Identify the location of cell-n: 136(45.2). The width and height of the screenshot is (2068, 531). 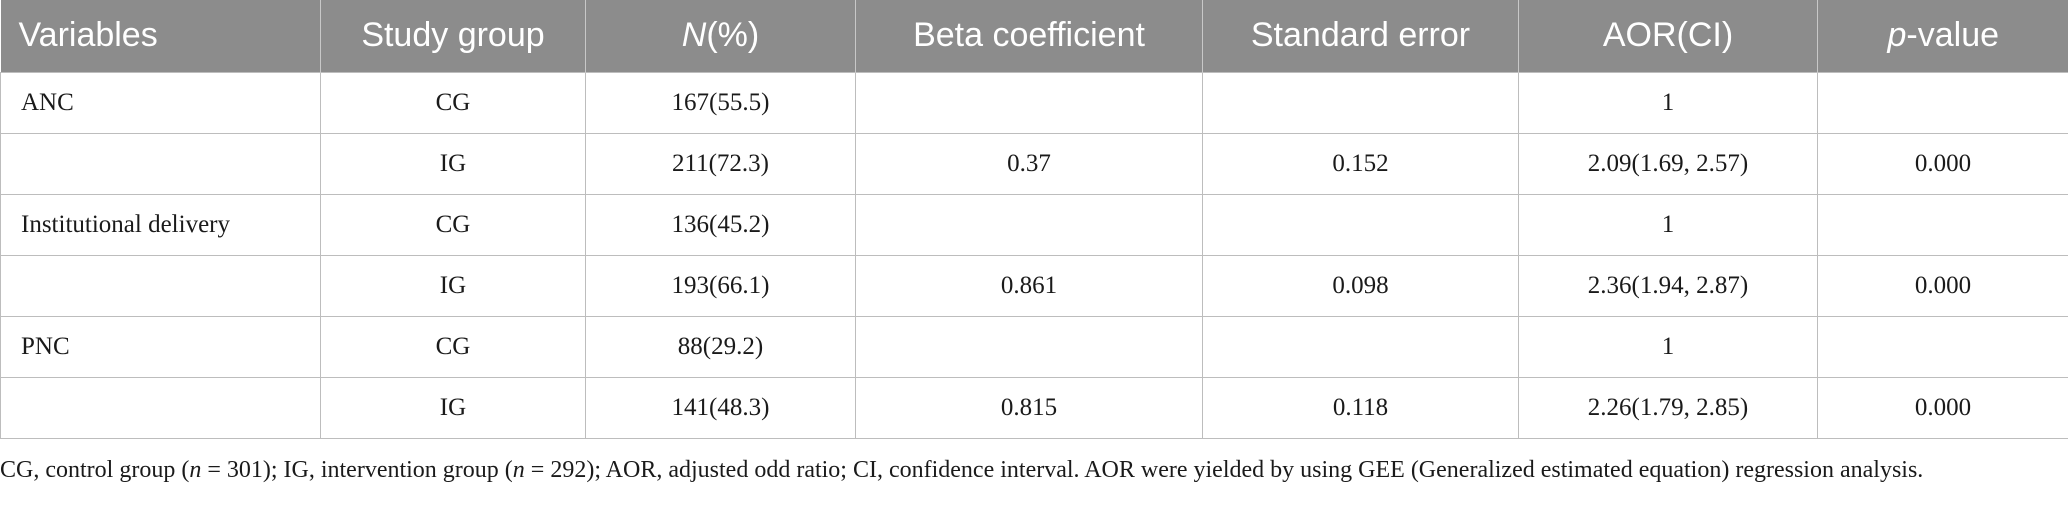
(720, 224).